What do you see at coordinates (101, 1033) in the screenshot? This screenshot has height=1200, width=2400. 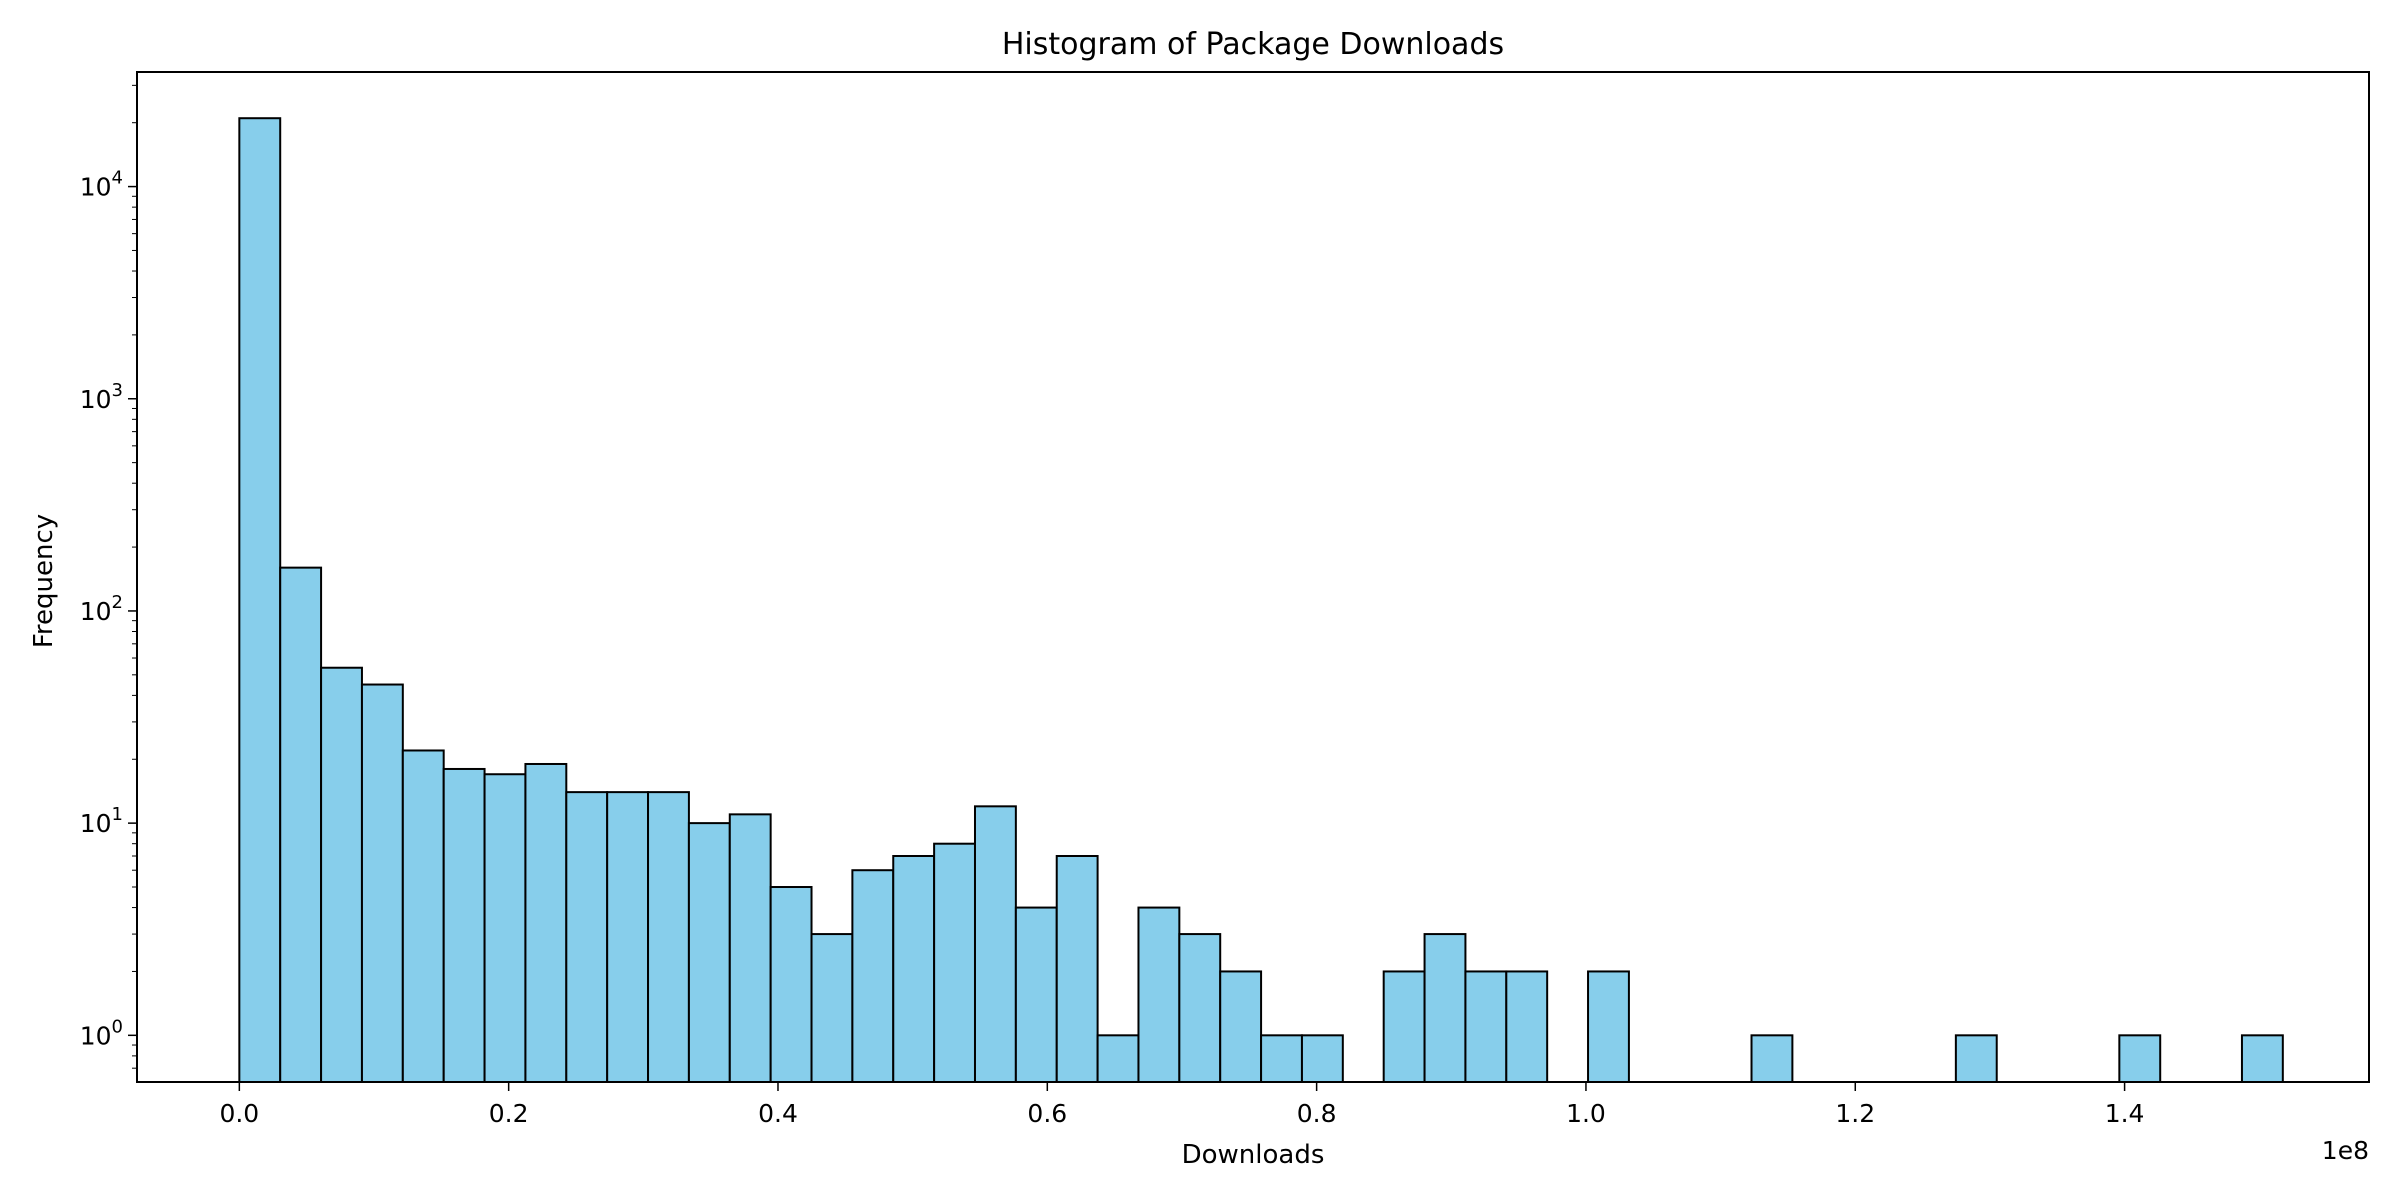 I see `y-tick-label: 10⁰` at bounding box center [101, 1033].